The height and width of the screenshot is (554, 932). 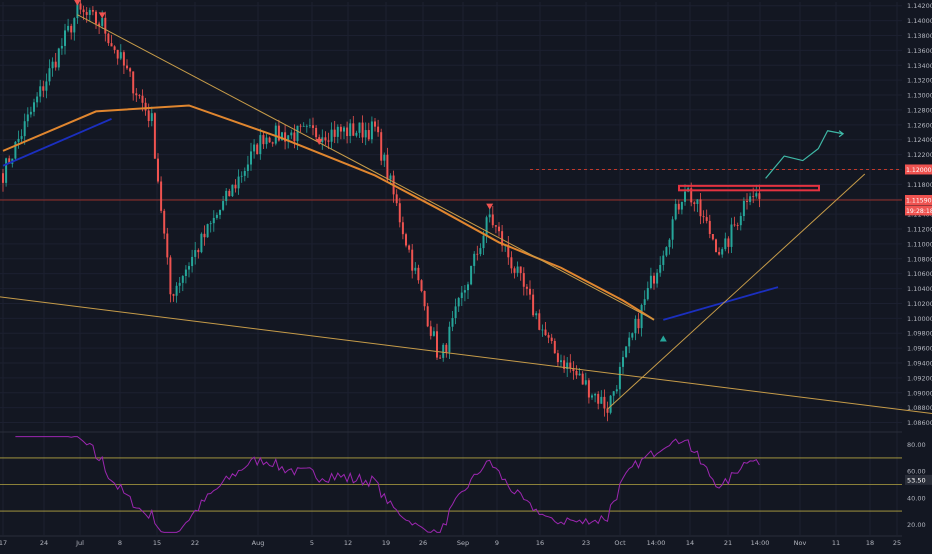 I want to click on resistance-zone, so click(x=749, y=188).